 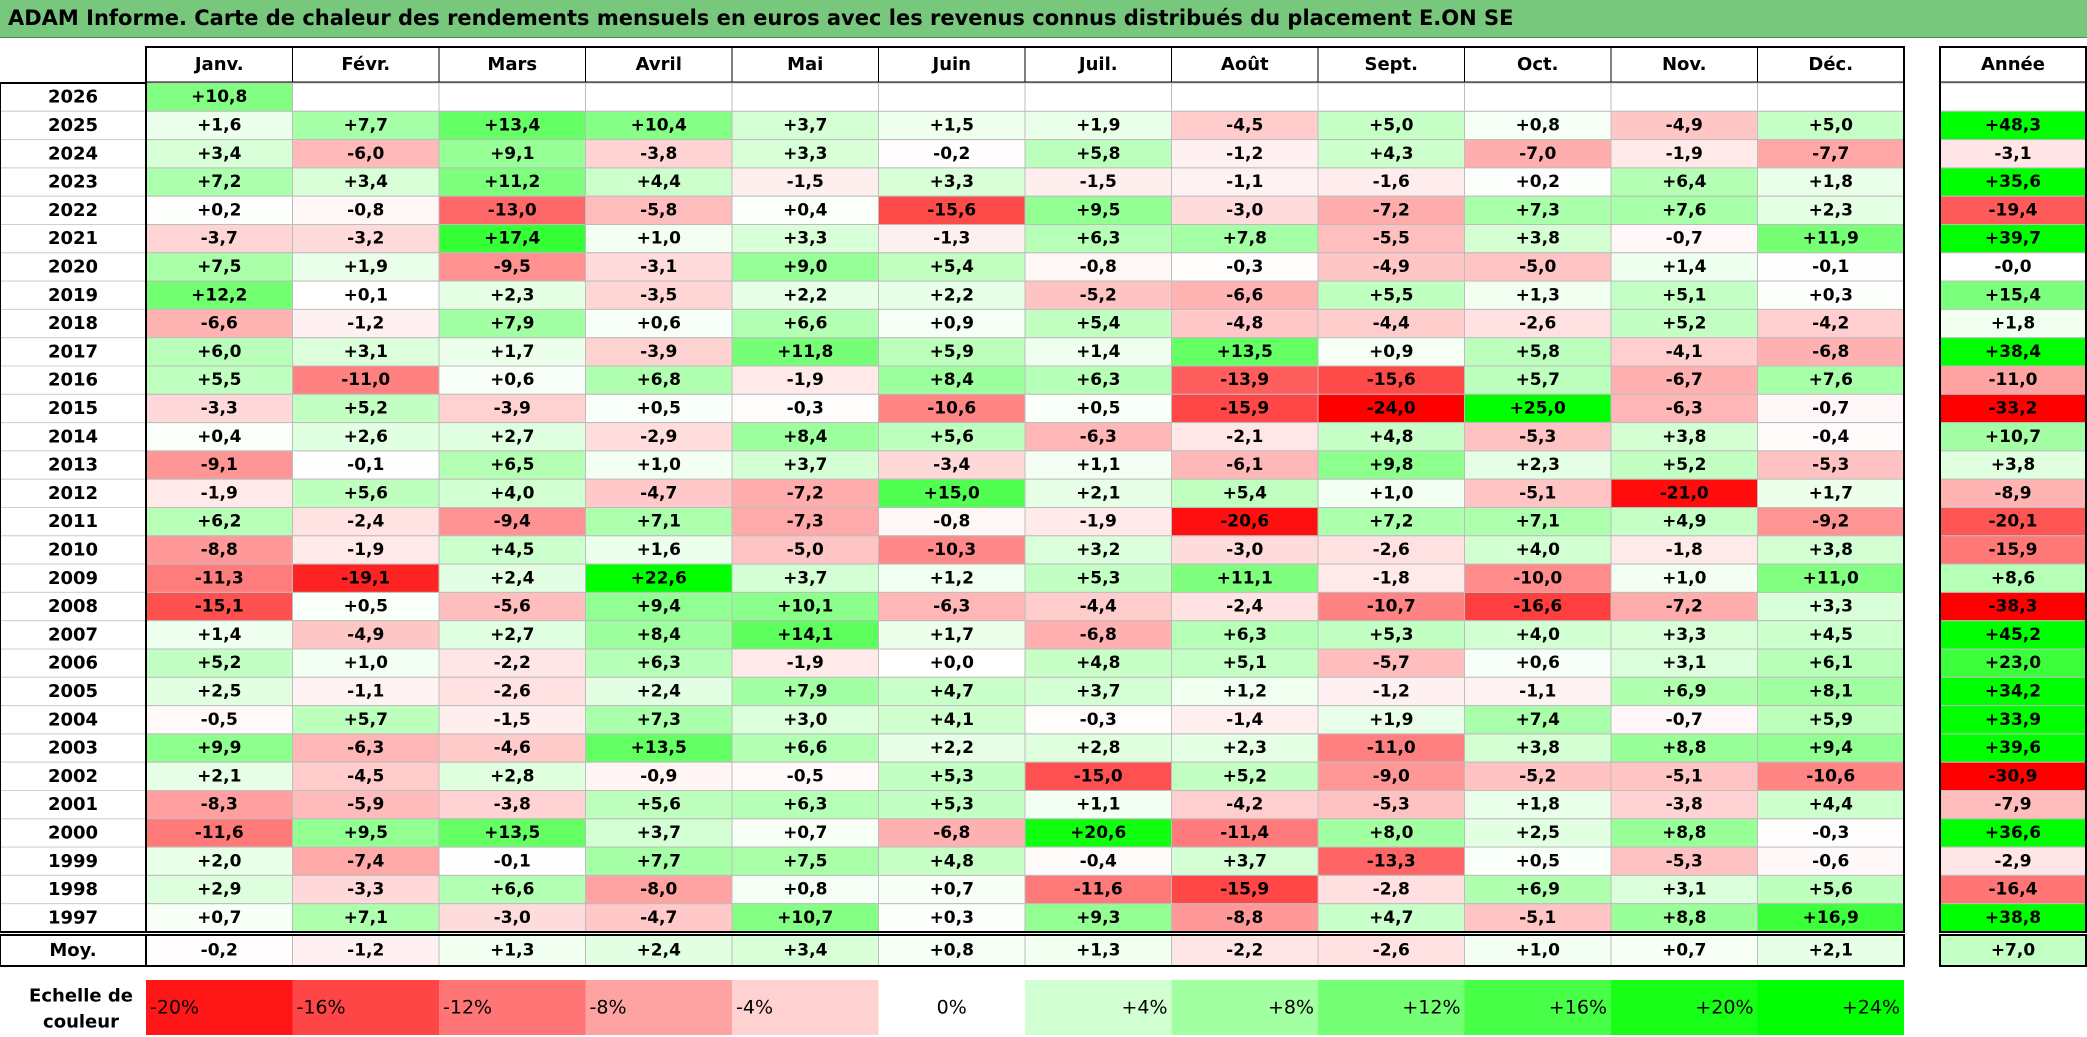 I want to click on heatmap-cell-value: +3,4, so click(x=366, y=182).